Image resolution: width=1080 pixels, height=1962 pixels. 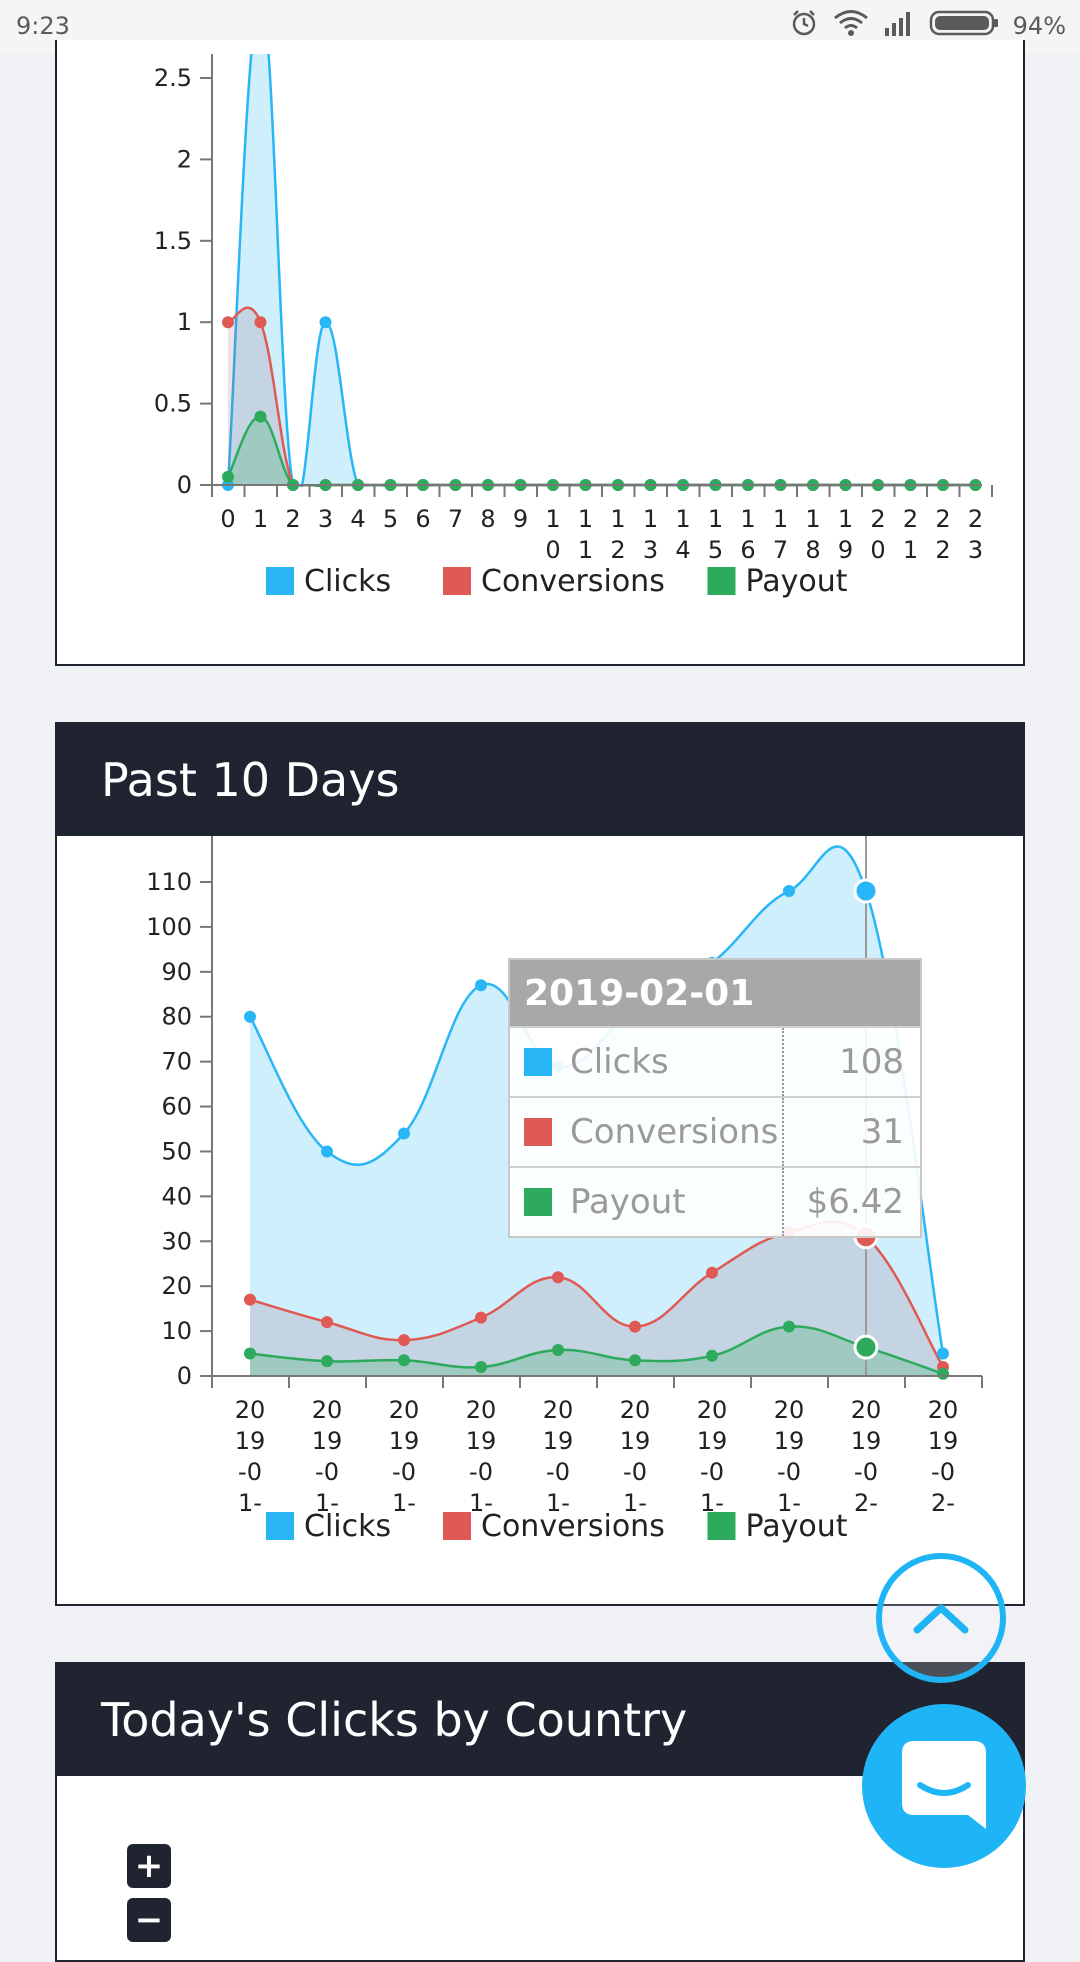 What do you see at coordinates (941, 1618) in the screenshot?
I see `scroll-to-top-button` at bounding box center [941, 1618].